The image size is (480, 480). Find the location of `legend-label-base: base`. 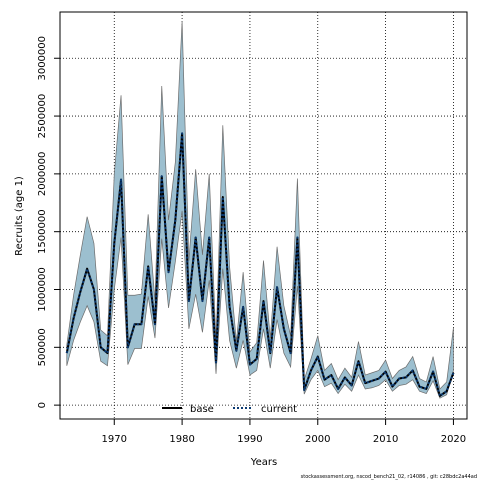

legend-label-base: base is located at coordinates (202, 409).